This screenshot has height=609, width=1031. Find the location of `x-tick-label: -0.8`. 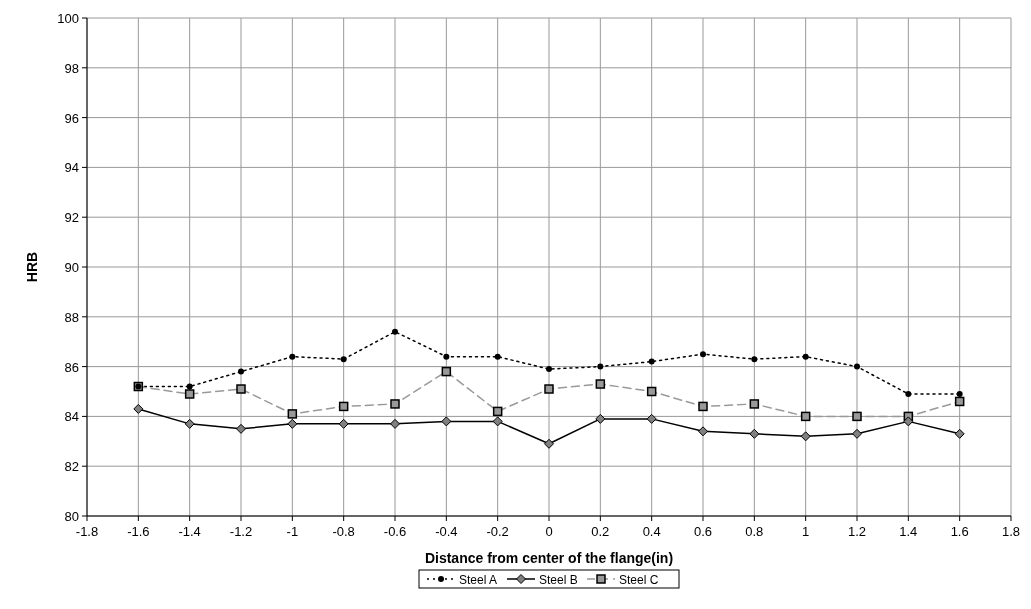

x-tick-label: -0.8 is located at coordinates (343, 531).